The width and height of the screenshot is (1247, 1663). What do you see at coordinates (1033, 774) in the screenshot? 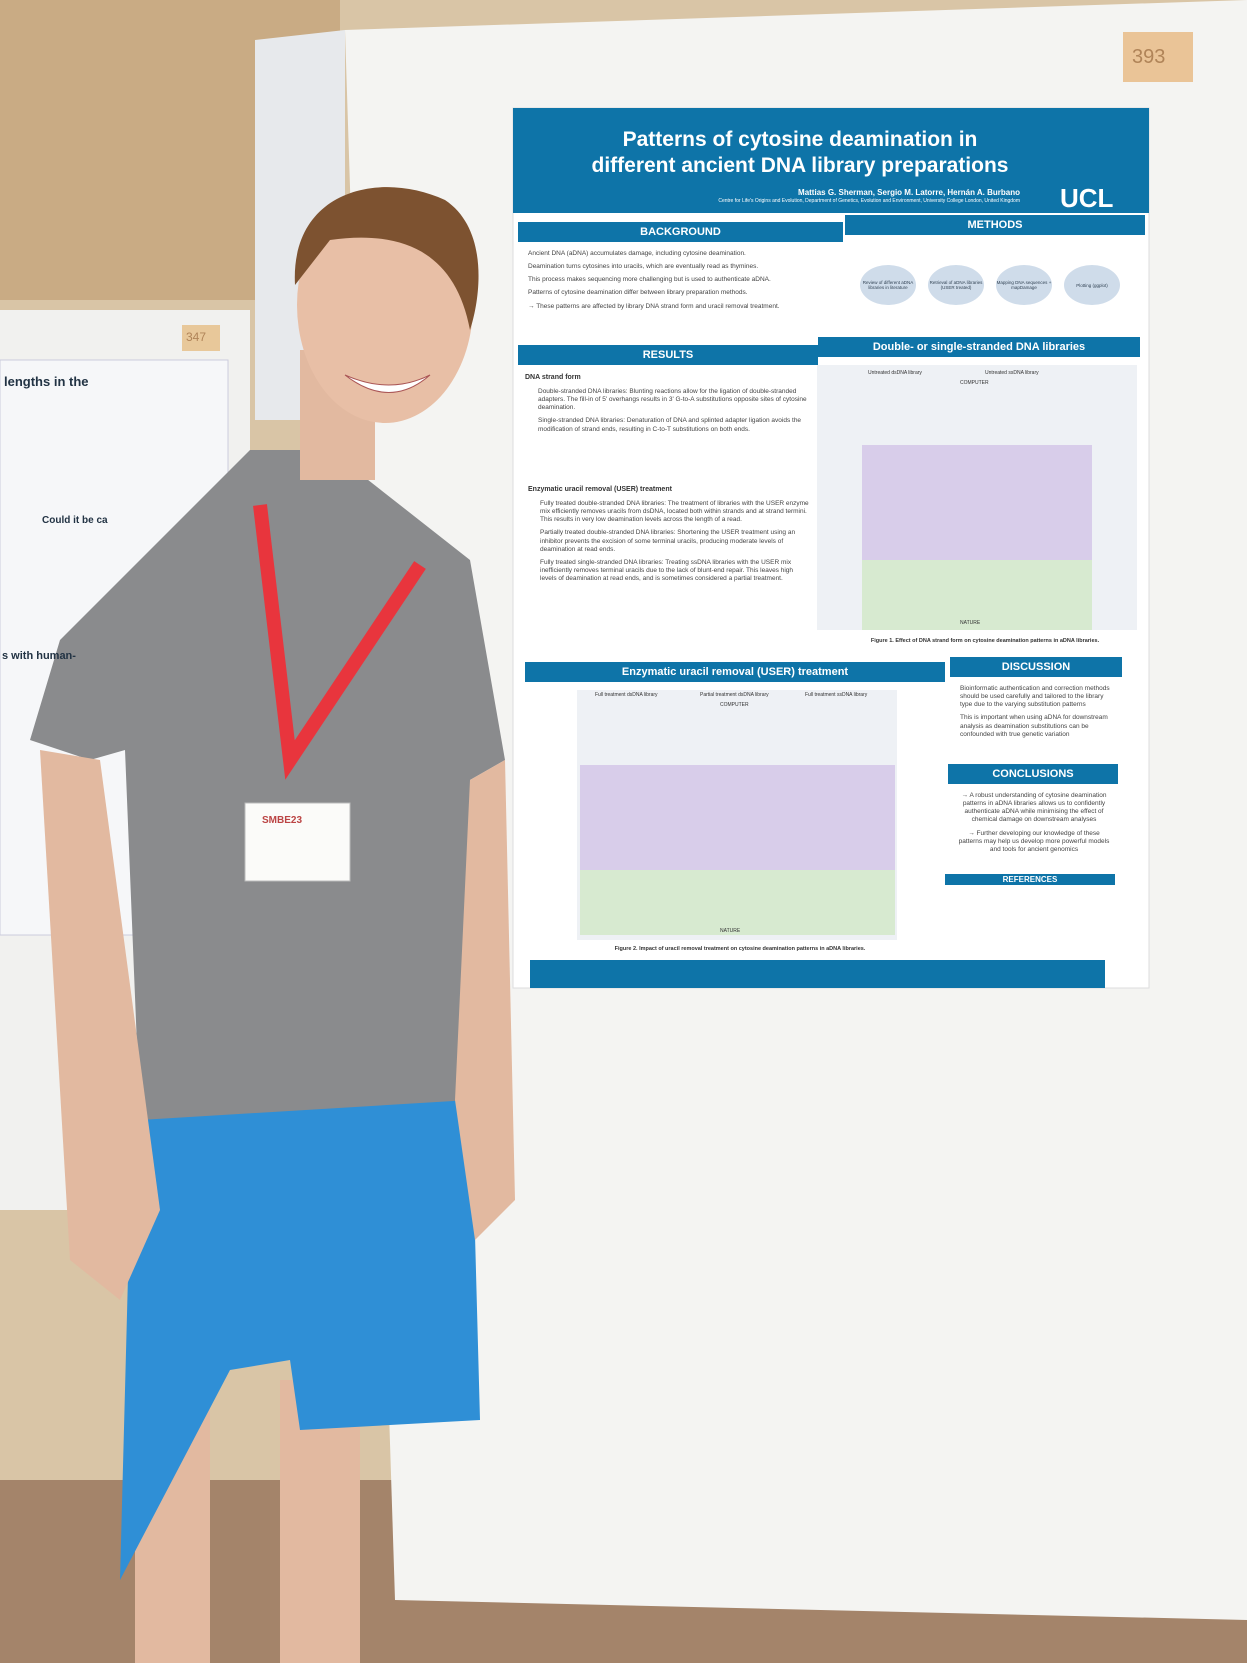
I see `section-heading: CONCLUSIONS` at bounding box center [1033, 774].